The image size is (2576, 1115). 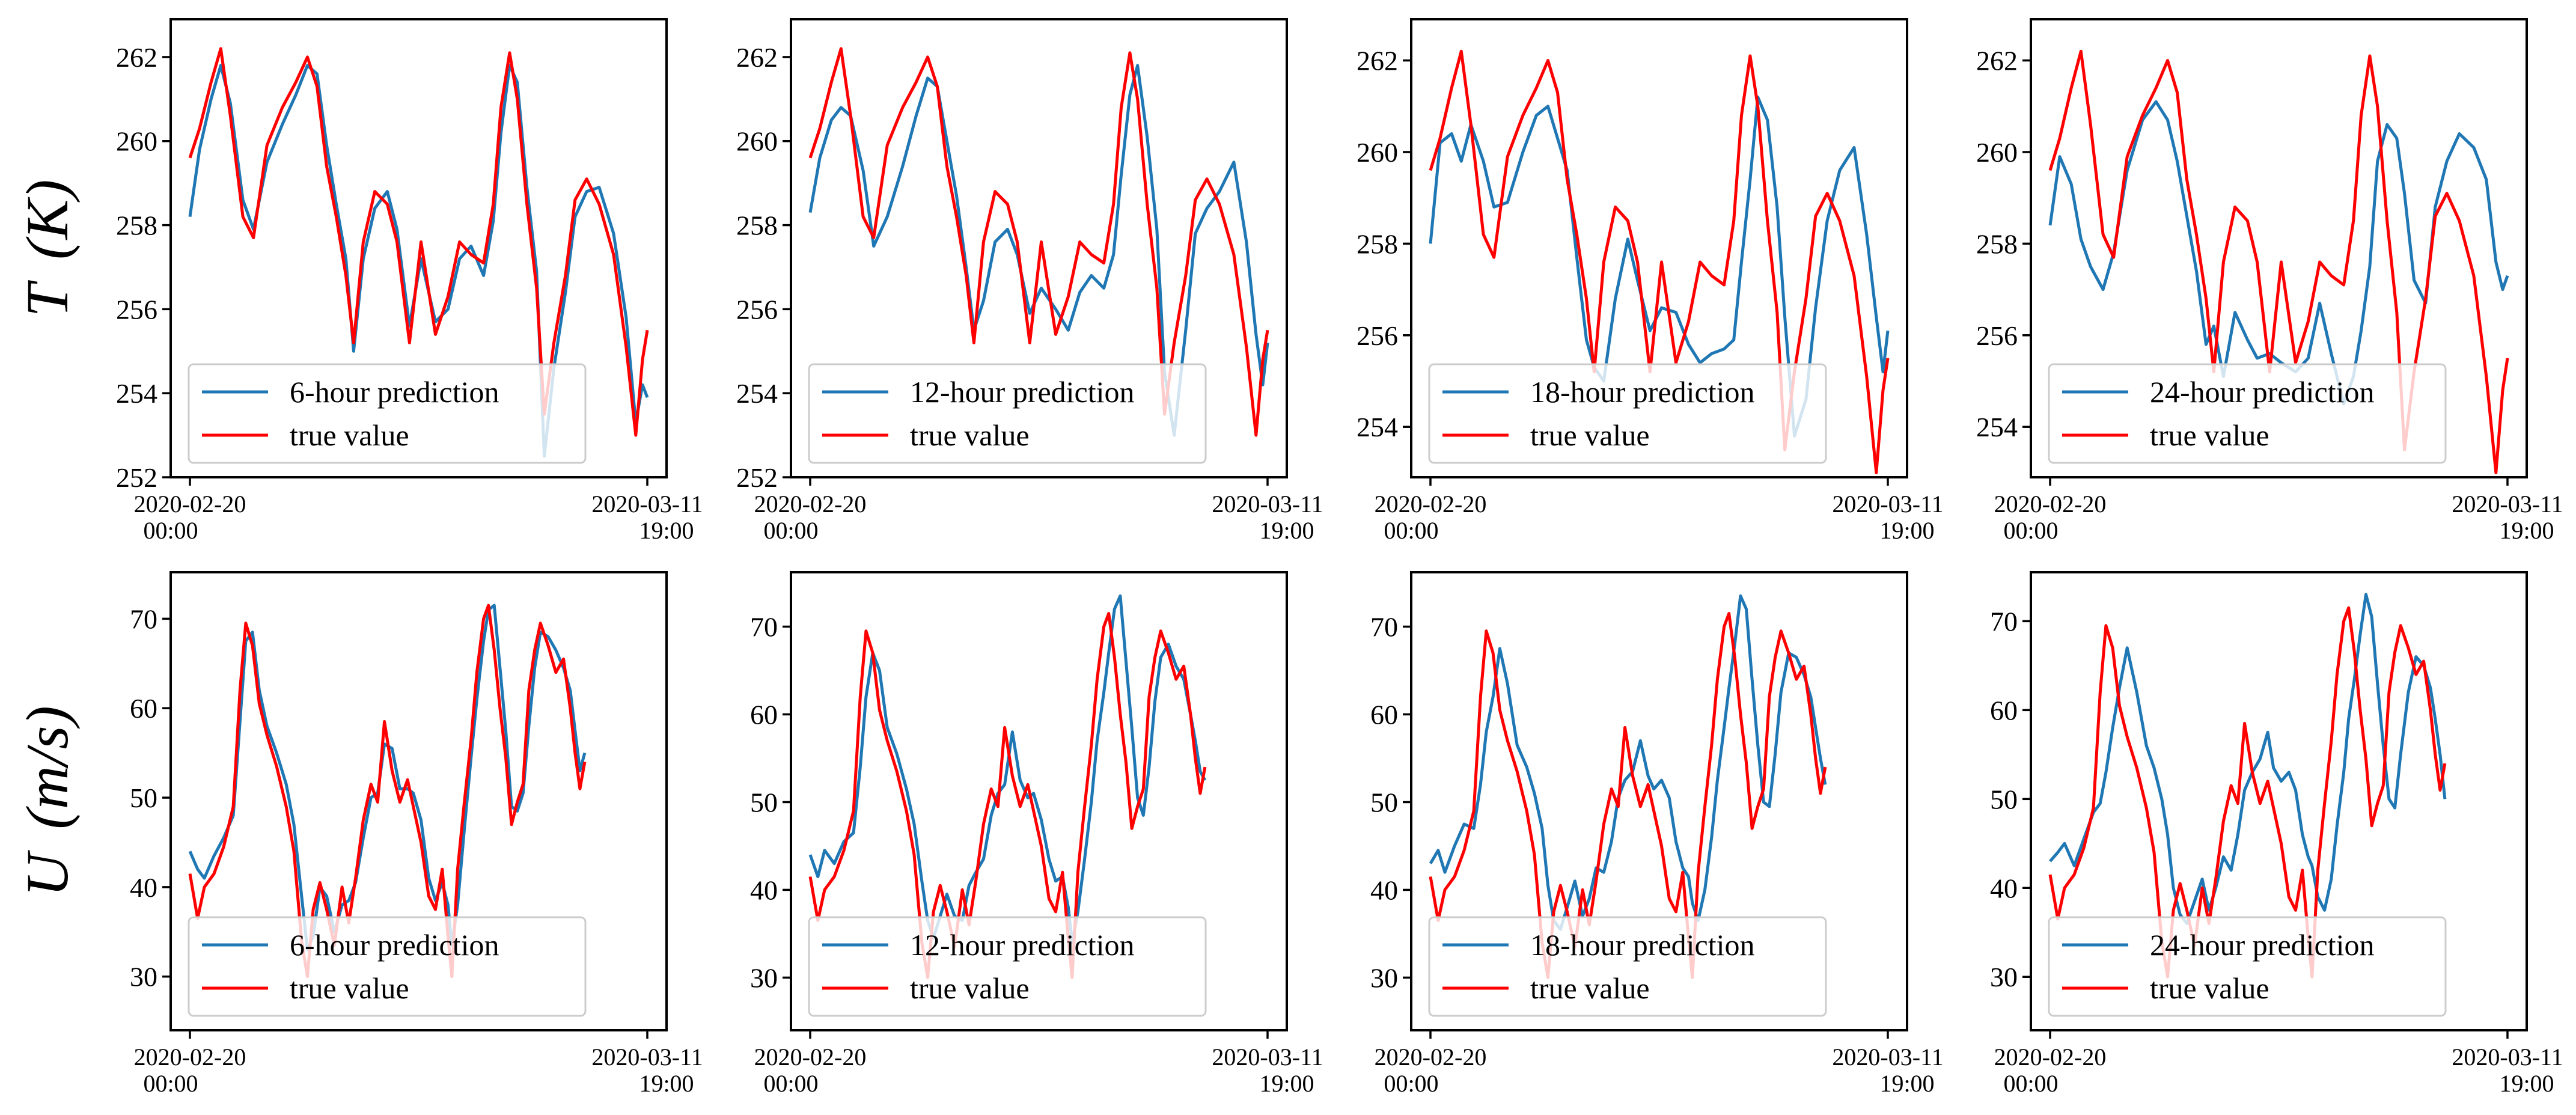 What do you see at coordinates (136, 478) in the screenshot?
I see `y-tick-label: 252` at bounding box center [136, 478].